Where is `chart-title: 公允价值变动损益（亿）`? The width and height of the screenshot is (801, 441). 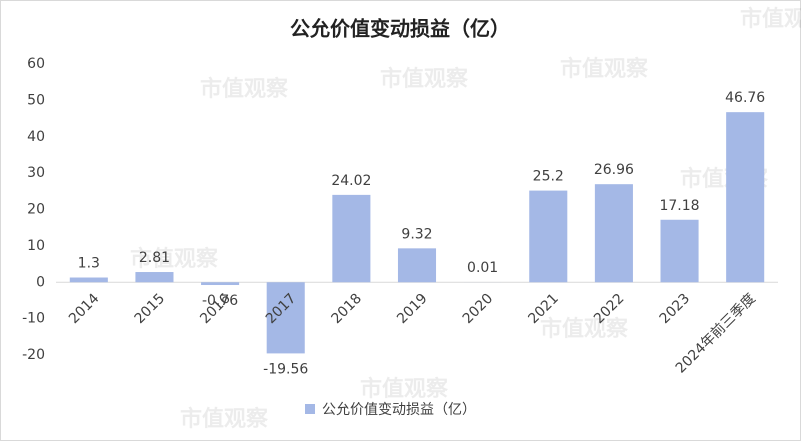
chart-title: 公允价值变动损益（亿） is located at coordinates (400, 29).